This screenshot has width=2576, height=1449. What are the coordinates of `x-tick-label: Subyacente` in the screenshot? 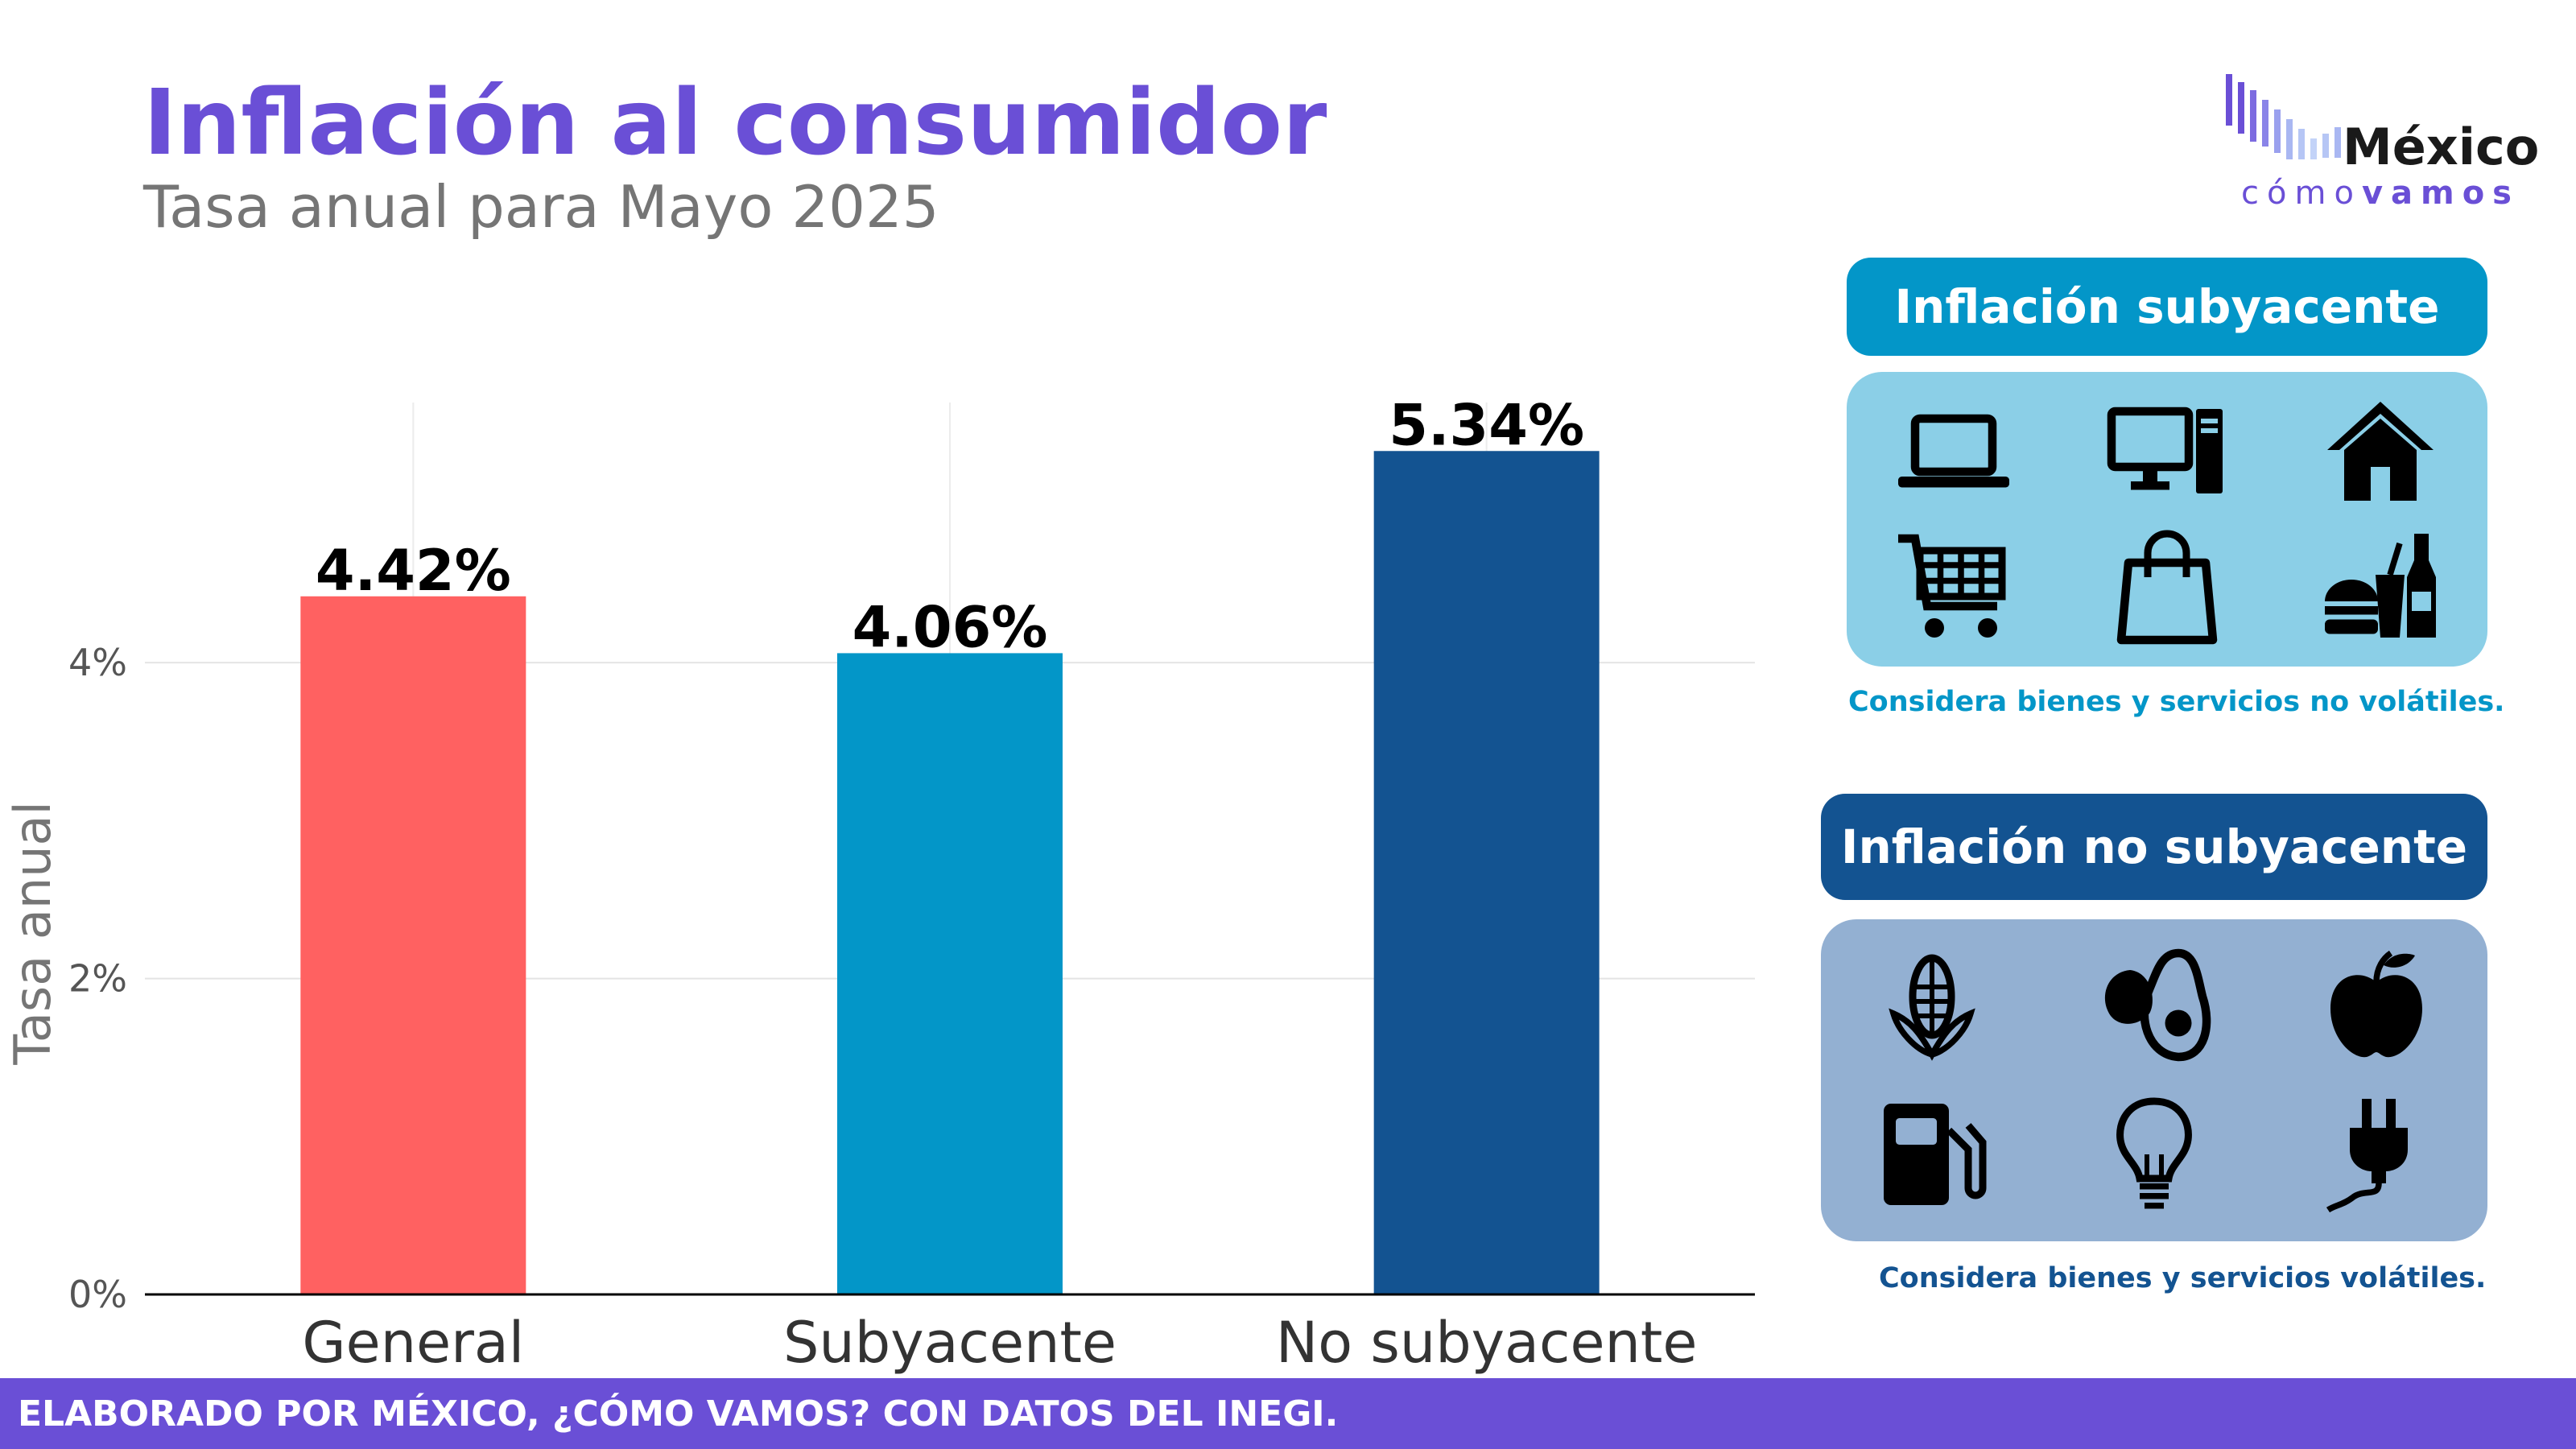 It's located at (950, 1343).